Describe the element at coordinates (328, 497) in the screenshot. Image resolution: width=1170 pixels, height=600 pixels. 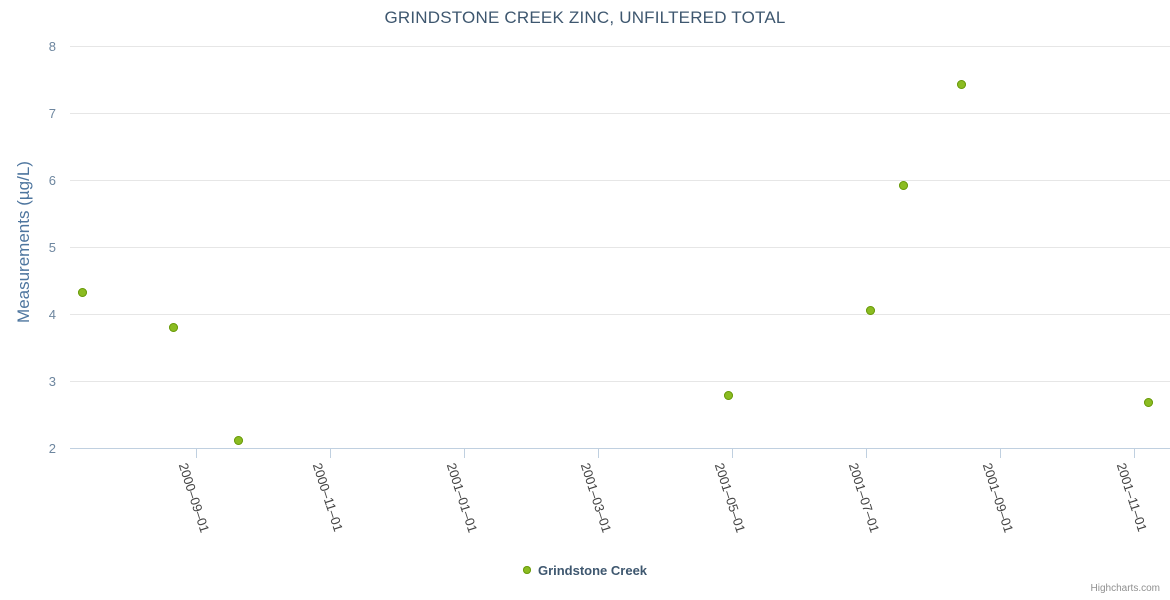
I see `x-axis-tick-label: 2000–11–01` at that location.